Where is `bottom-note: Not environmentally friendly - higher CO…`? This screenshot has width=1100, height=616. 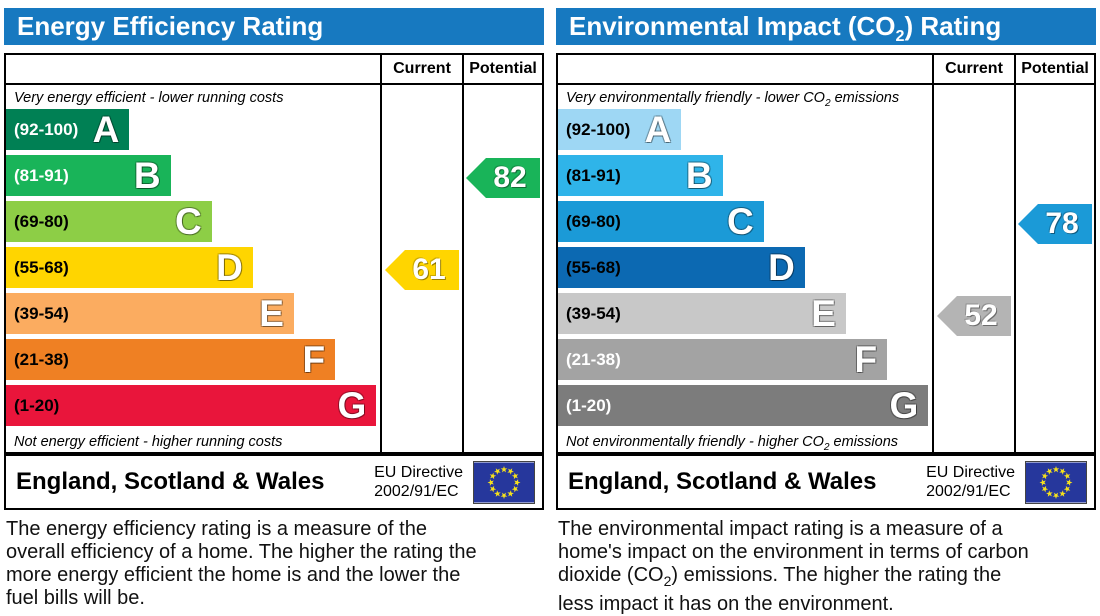
bottom-note: Not environmentally friendly - higher CO… is located at coordinates (745, 441).